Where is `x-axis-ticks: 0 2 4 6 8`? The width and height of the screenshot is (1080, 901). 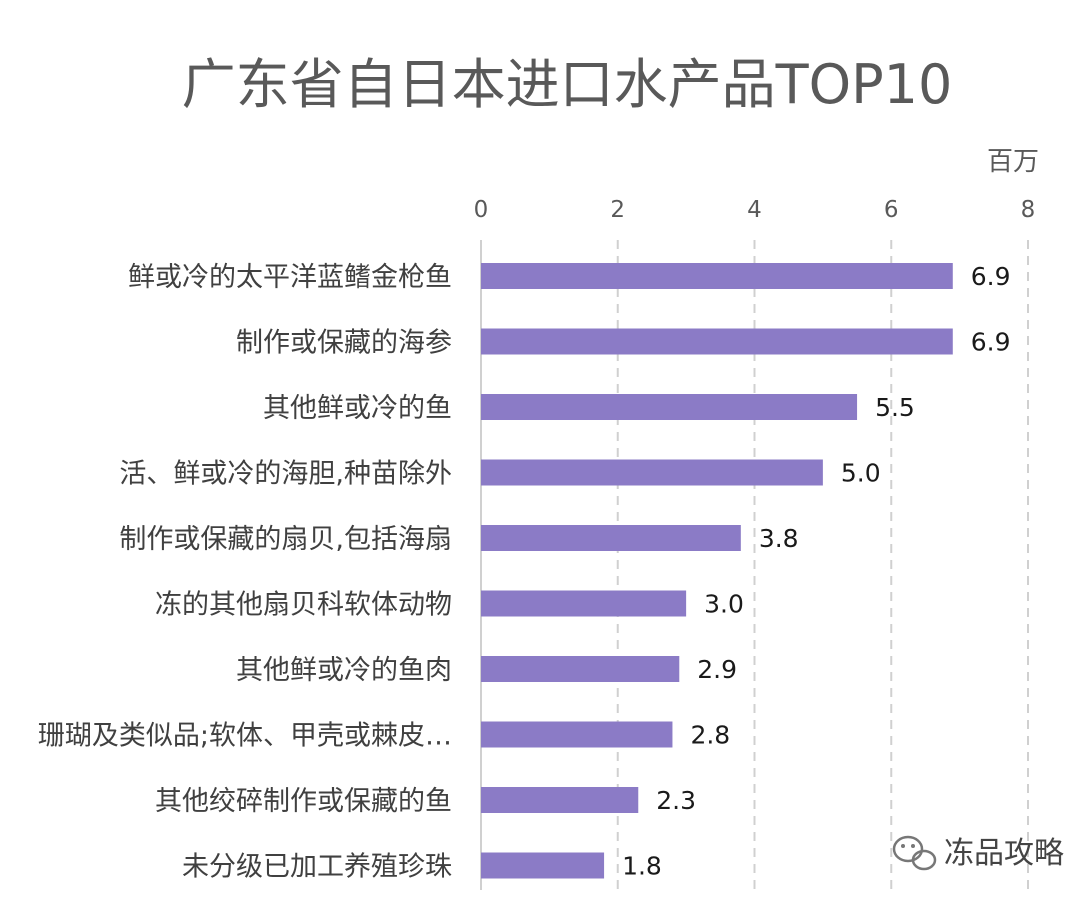
x-axis-ticks: 0 2 4 6 8 is located at coordinates (755, 210).